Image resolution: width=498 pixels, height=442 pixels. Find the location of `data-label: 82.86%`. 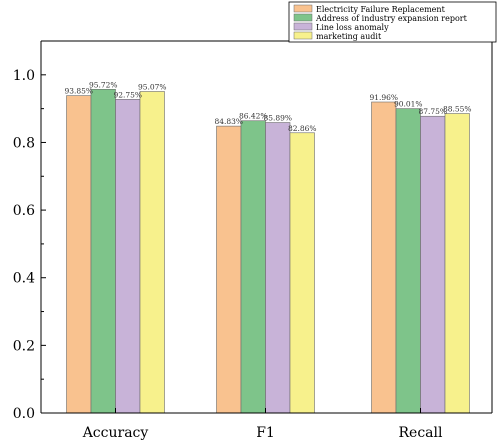

data-label: 82.86% is located at coordinates (302, 128).